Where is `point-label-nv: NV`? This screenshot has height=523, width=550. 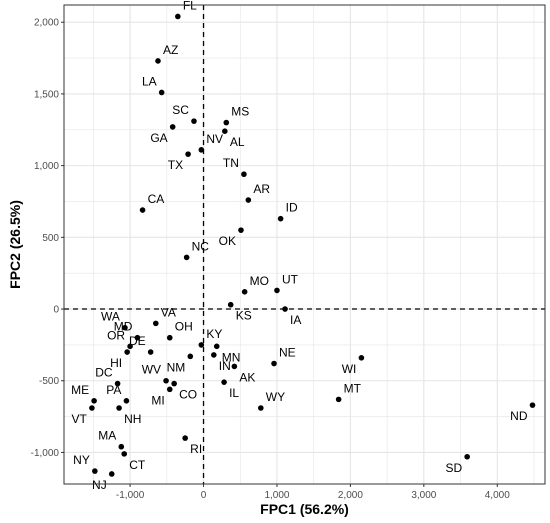 point-label-nv: NV is located at coordinates (214, 139).